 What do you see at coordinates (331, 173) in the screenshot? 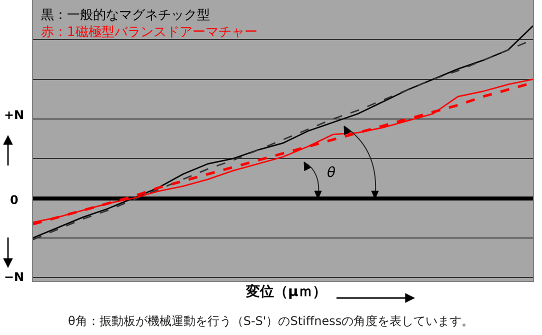
I see `annotation: θ` at bounding box center [331, 173].